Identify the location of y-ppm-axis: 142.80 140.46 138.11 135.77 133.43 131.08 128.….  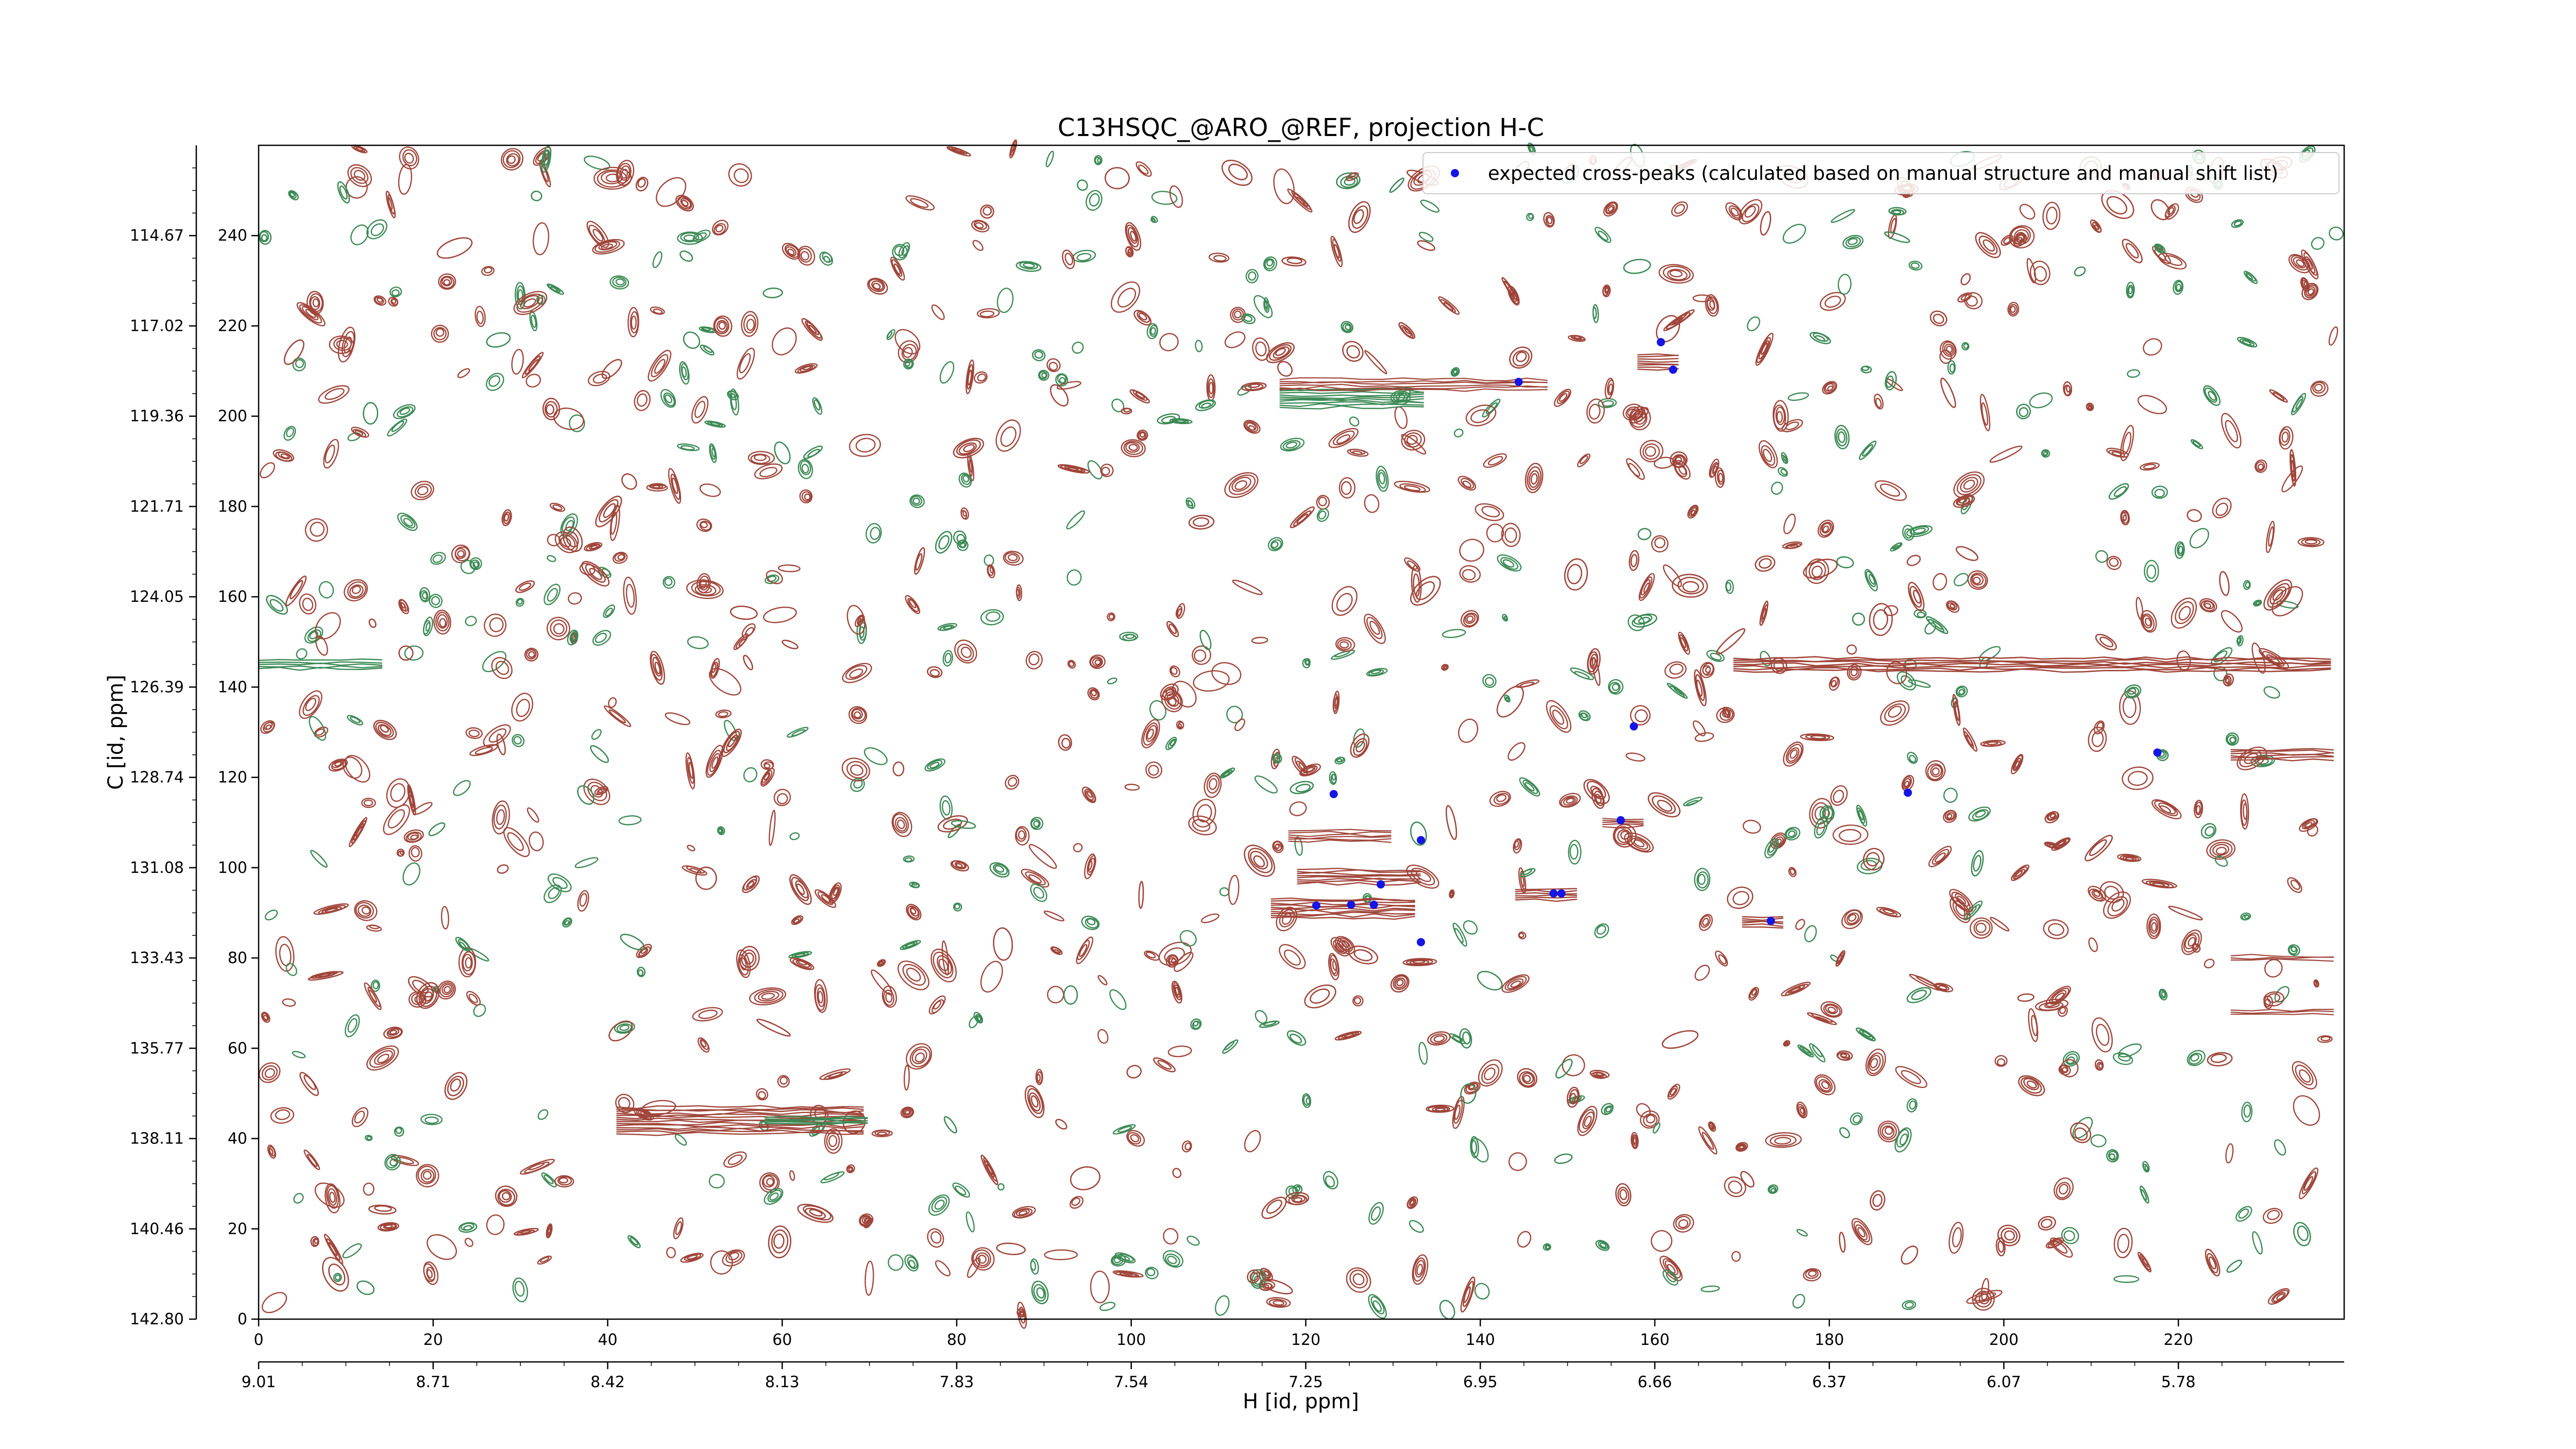
(163, 747).